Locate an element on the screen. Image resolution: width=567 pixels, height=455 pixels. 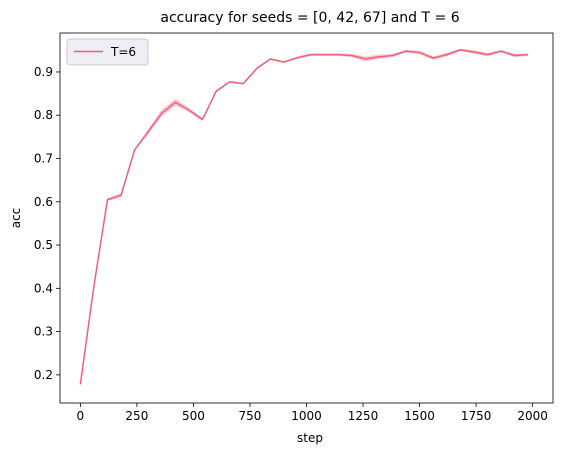
y-tick-label: 0.9 is located at coordinates (43, 72).